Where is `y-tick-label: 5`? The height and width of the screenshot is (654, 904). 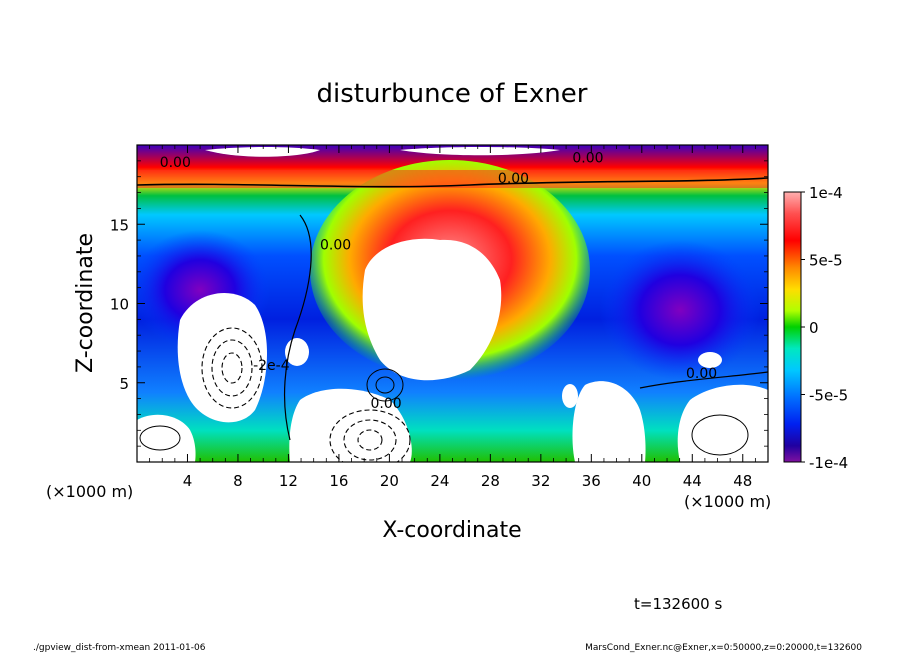 y-tick-label: 5 is located at coordinates (124, 384).